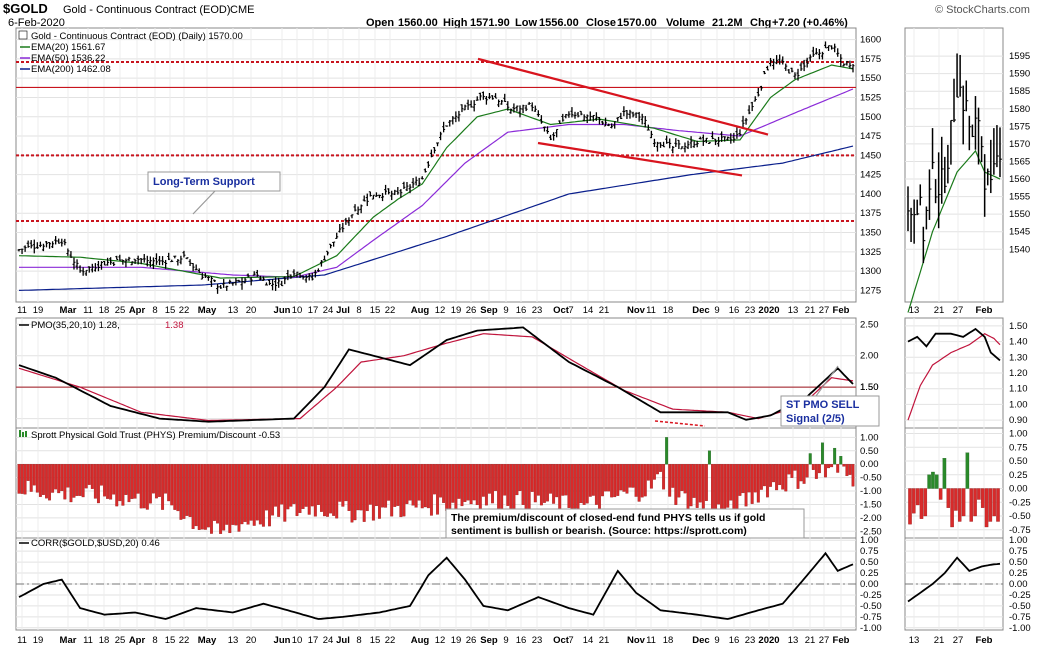  Describe the element at coordinates (75, 325) in the screenshot. I see `pmo-legend: PMO(35,20,10) 1.28,` at that location.